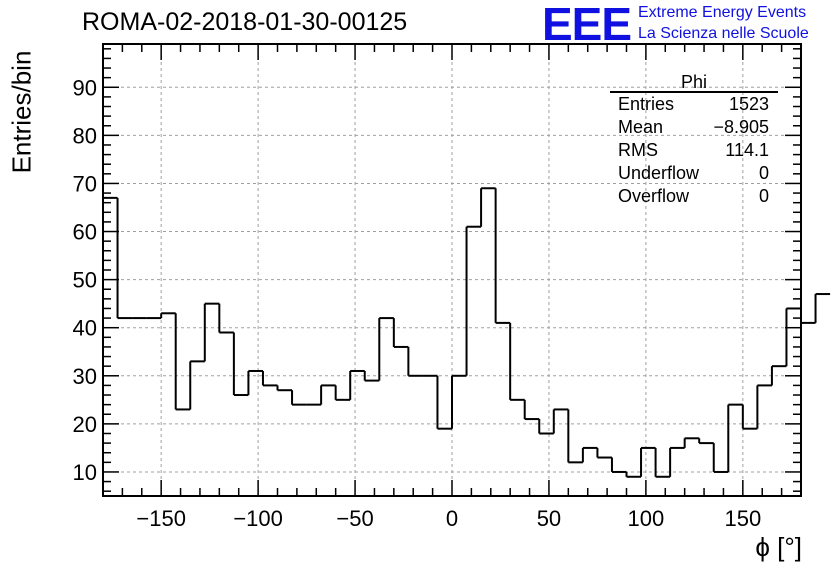 The height and width of the screenshot is (572, 836). Describe the element at coordinates (85, 135) in the screenshot. I see `y-tick-label: 80` at that location.